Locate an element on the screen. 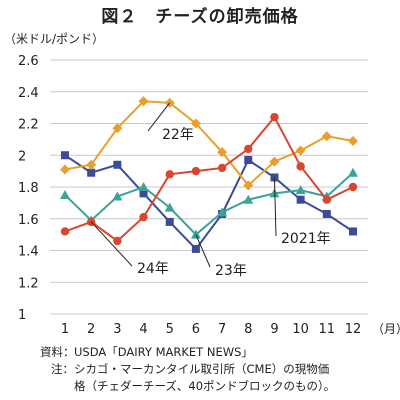  x-tick-label: 10 is located at coordinates (300, 329).